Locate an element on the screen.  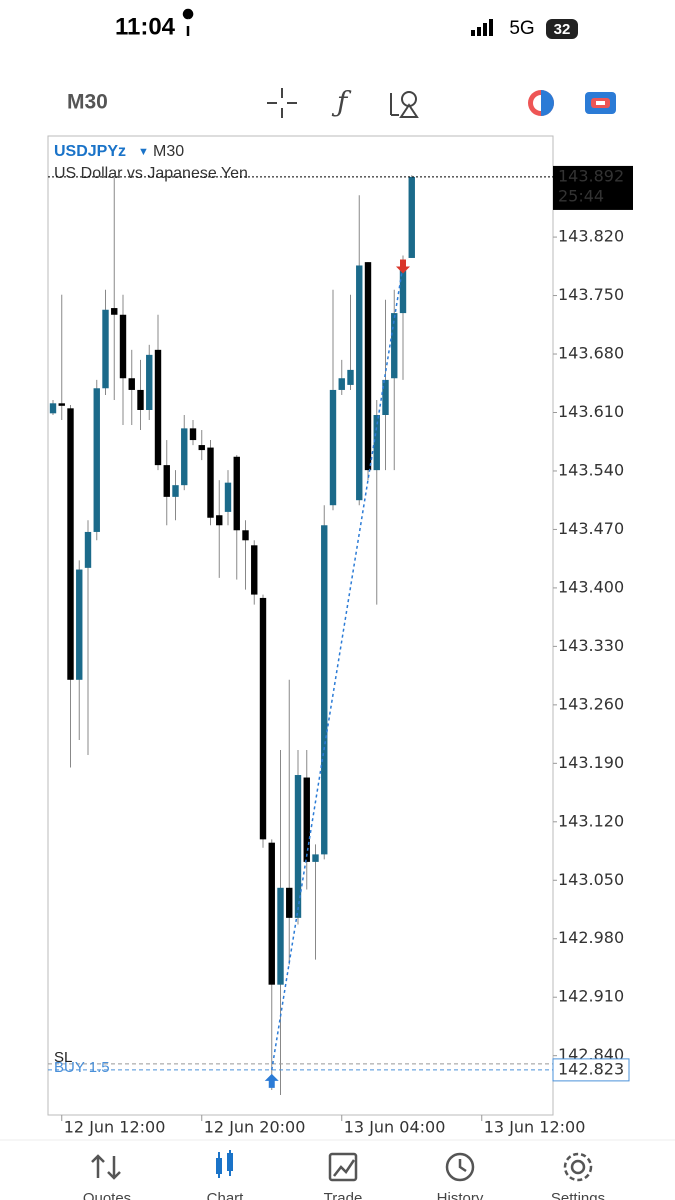
trade-link is located at coordinates (337, 668).